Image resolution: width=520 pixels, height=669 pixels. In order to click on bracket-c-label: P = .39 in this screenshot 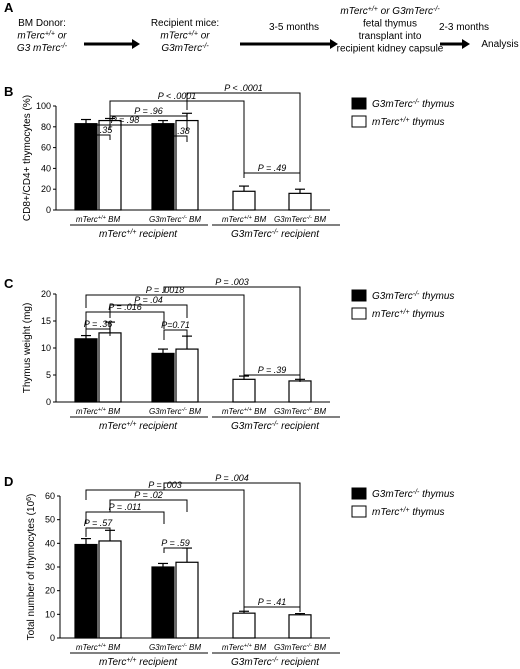, I will do `click(272, 370)`.